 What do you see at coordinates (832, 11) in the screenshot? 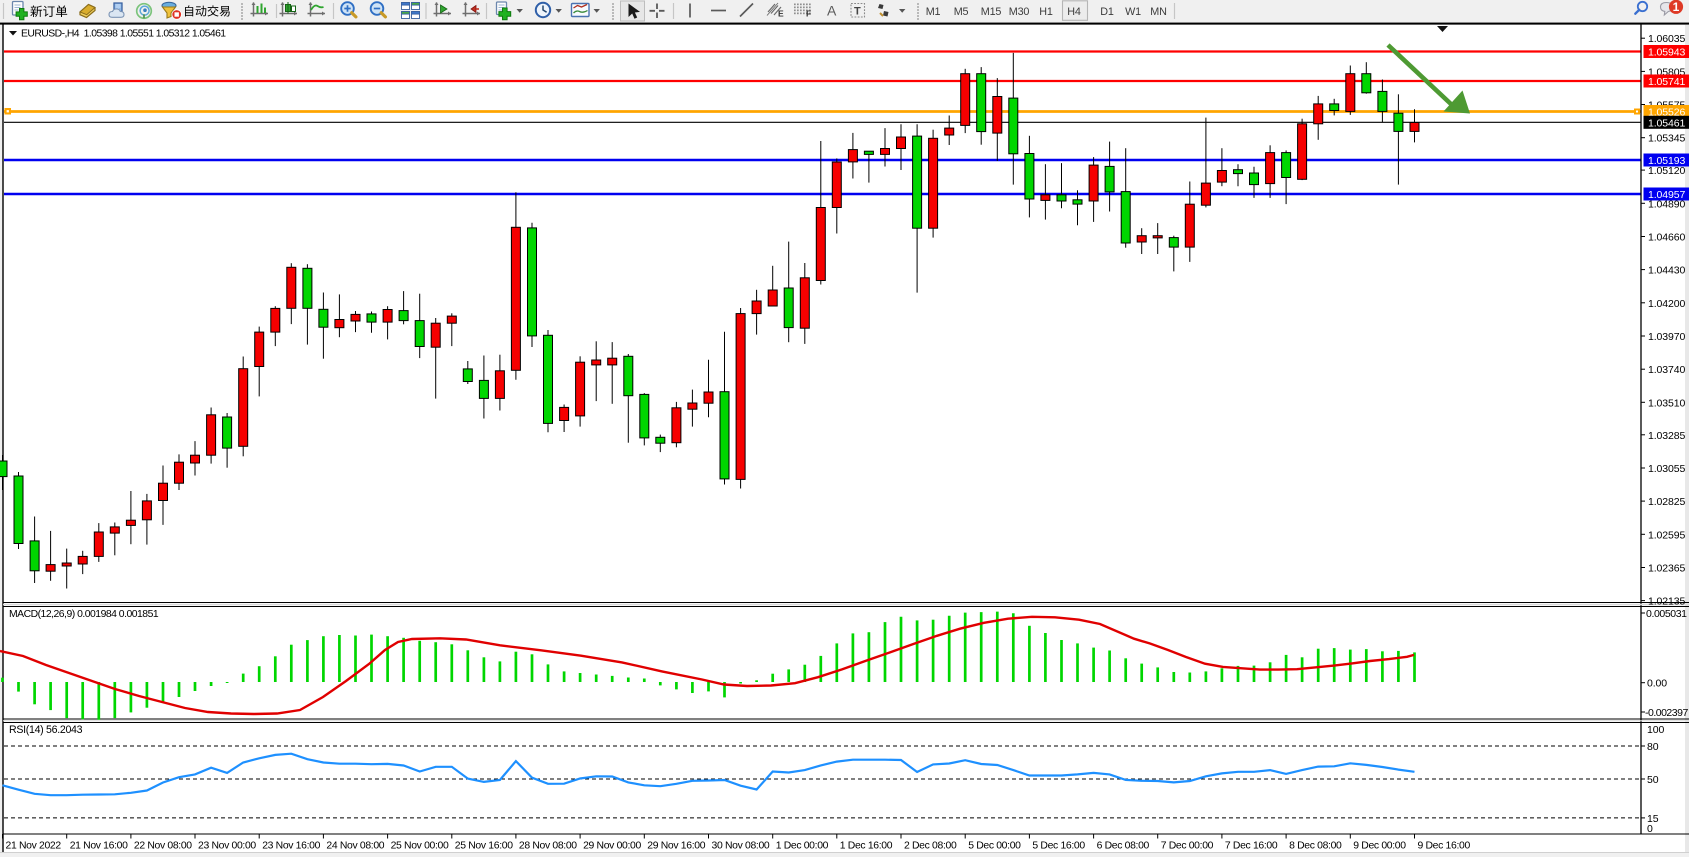
I see `svg-text: A` at bounding box center [832, 11].